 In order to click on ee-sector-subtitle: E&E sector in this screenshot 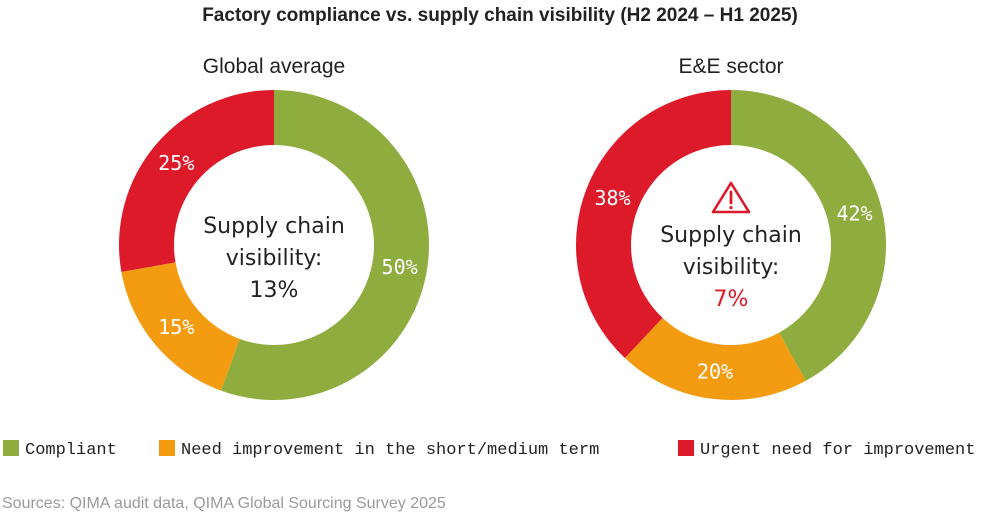, I will do `click(730, 66)`.